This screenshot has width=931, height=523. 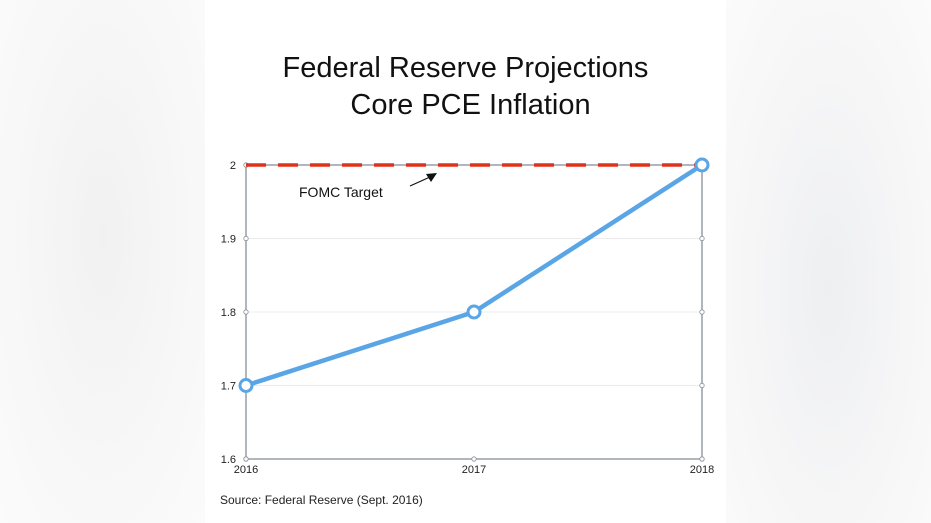 I want to click on y-tick-label: 1.9, so click(x=228, y=240).